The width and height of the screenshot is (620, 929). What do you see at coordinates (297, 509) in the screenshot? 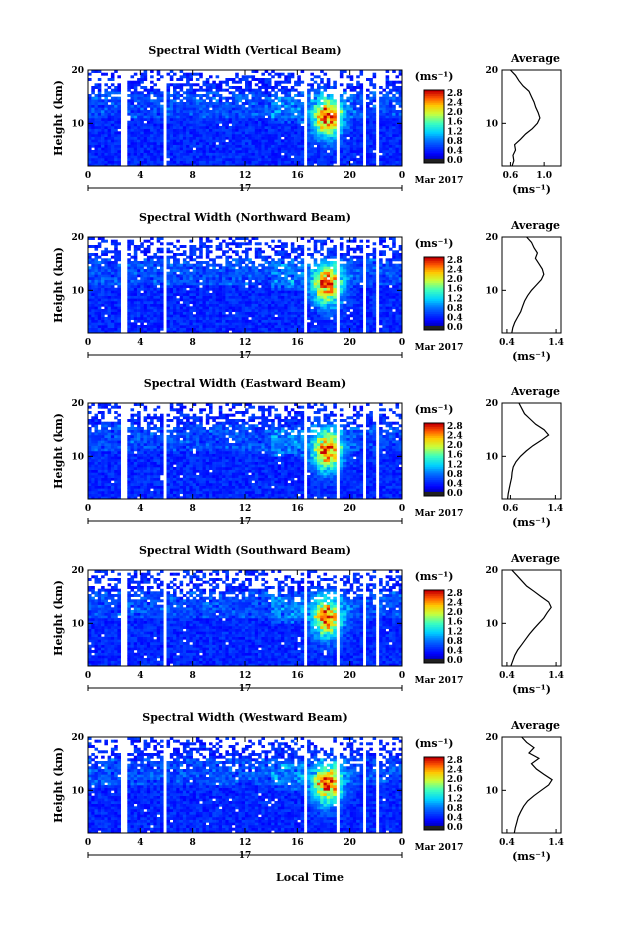
I see `x-tick-label: 16` at bounding box center [297, 509].